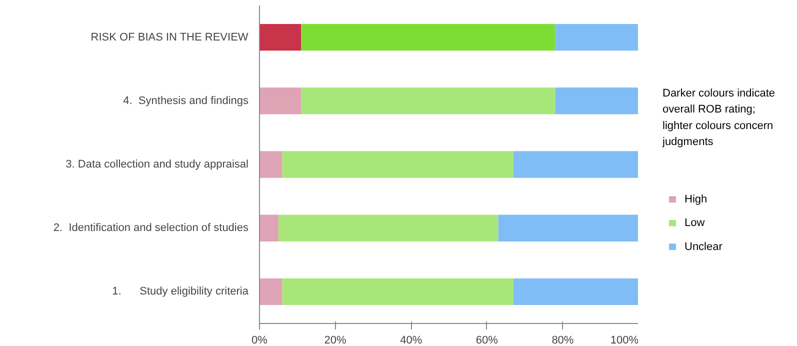 This screenshot has width=797, height=346. What do you see at coordinates (335, 340) in the screenshot?
I see `x-tick-label: 20%` at bounding box center [335, 340].